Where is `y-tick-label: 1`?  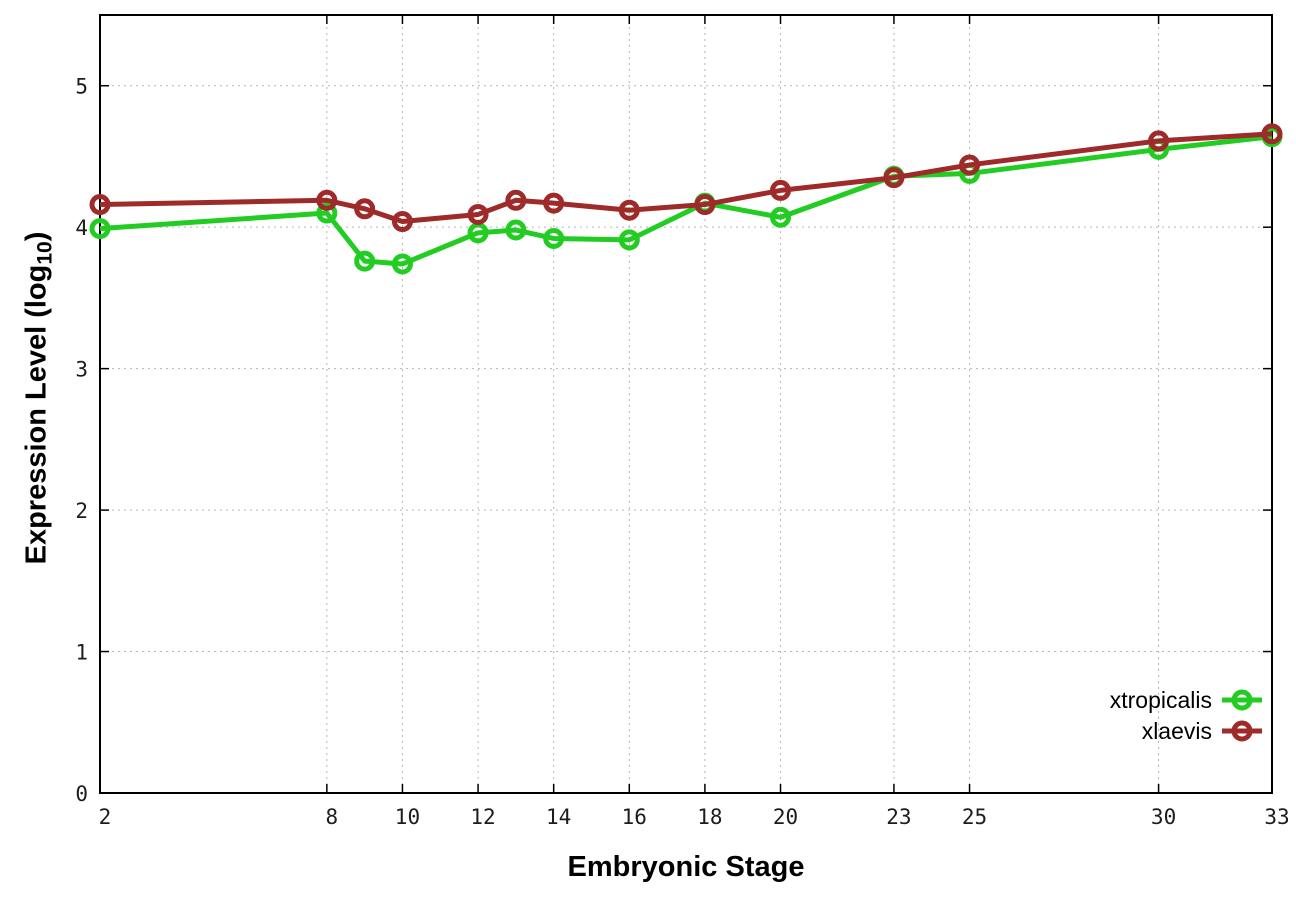 y-tick-label: 1 is located at coordinates (81, 653).